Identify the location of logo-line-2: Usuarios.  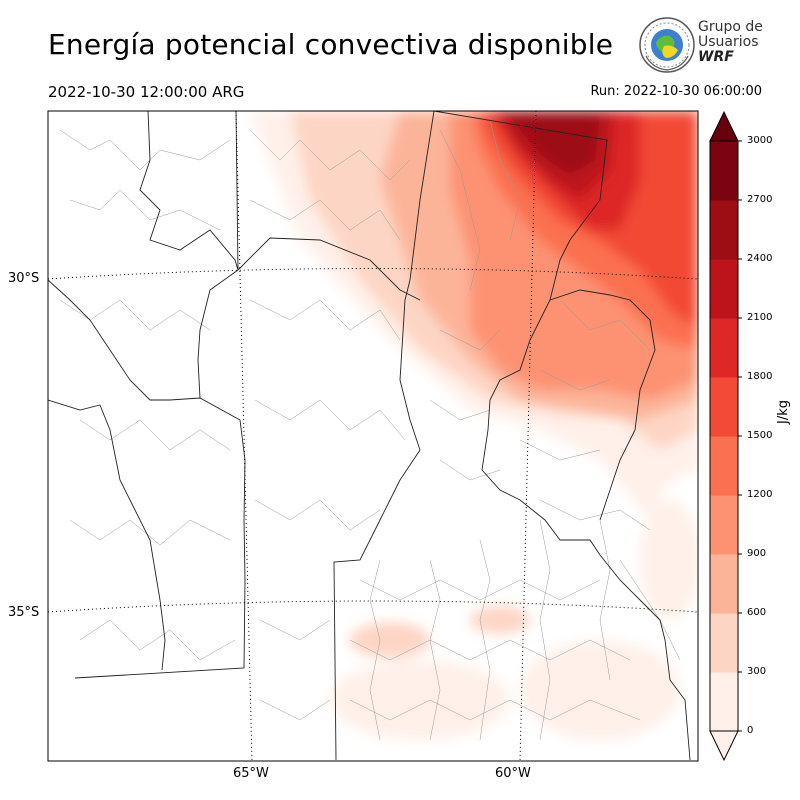
(728, 42).